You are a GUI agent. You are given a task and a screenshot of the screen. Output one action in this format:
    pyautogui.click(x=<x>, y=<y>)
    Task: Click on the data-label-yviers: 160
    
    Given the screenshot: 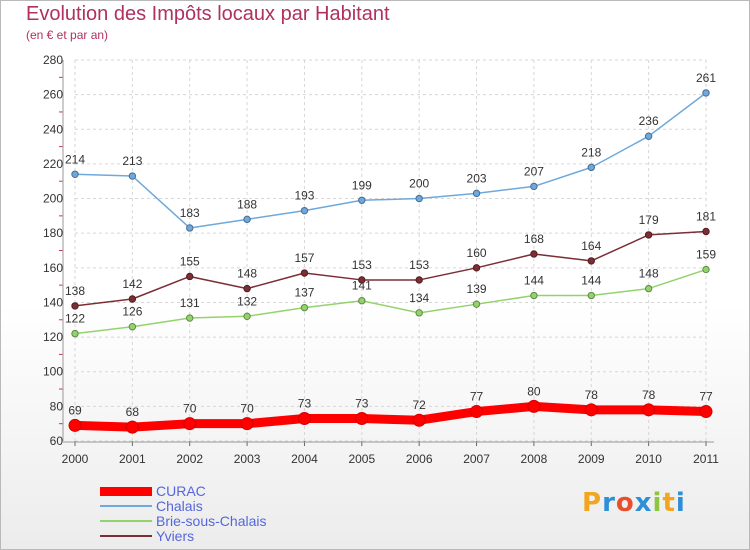 What is the action you would take?
    pyautogui.click(x=477, y=253)
    